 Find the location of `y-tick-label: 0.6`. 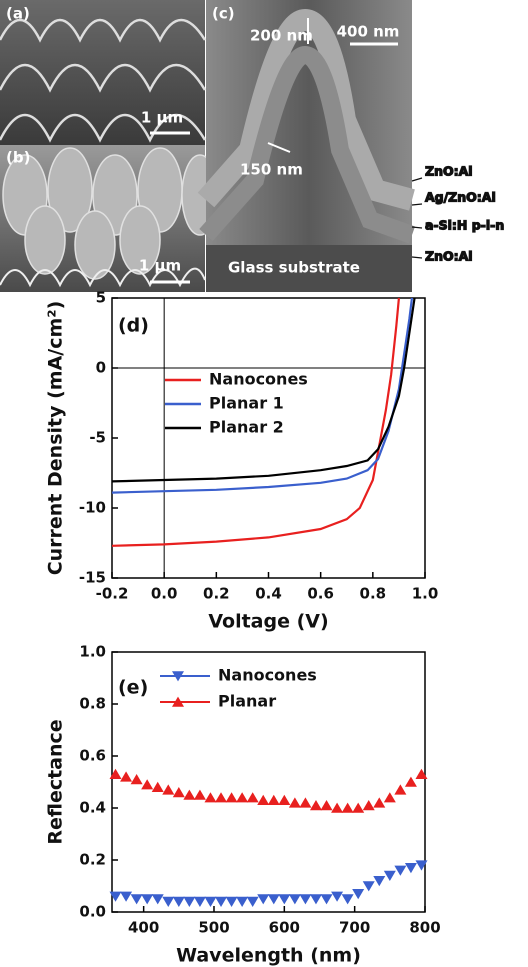

y-tick-label: 0.6 is located at coordinates (92, 756).